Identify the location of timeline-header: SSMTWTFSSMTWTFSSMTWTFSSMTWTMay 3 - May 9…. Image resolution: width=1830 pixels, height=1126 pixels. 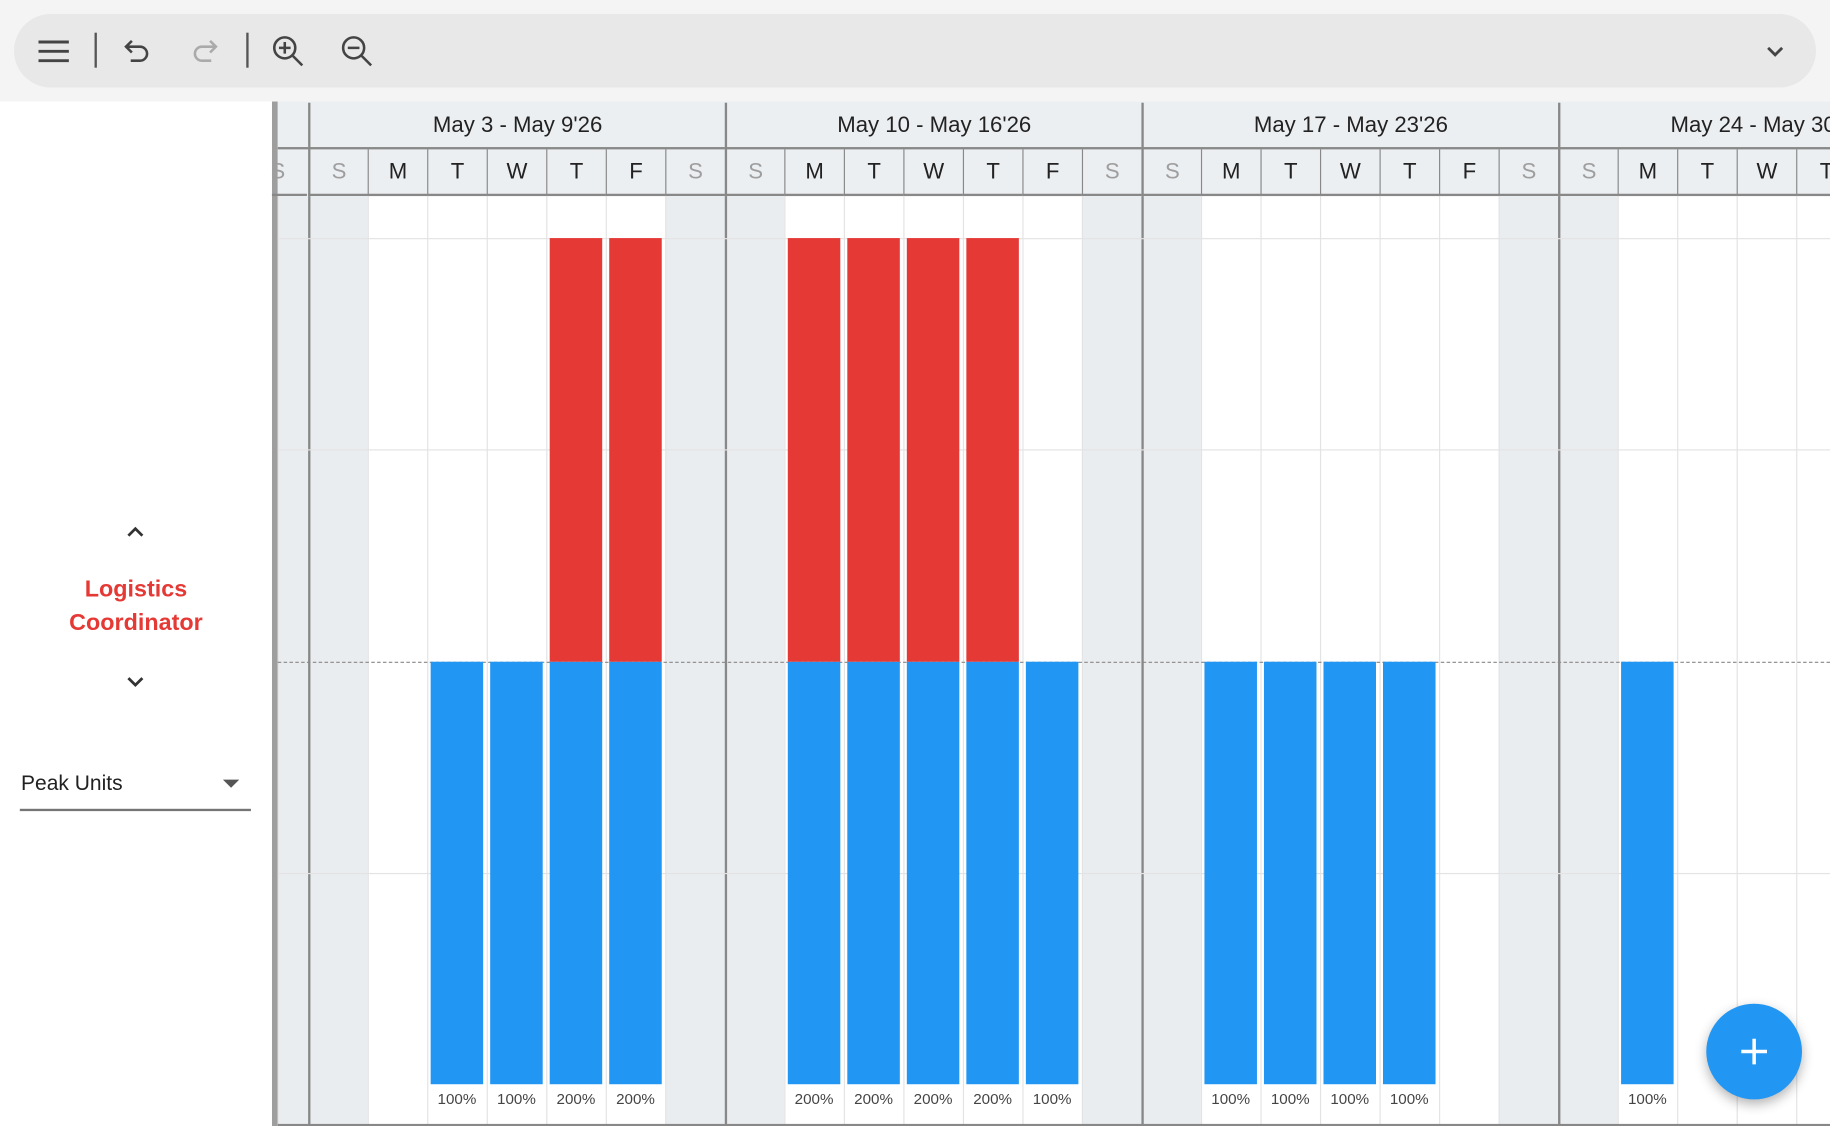
(1050, 149).